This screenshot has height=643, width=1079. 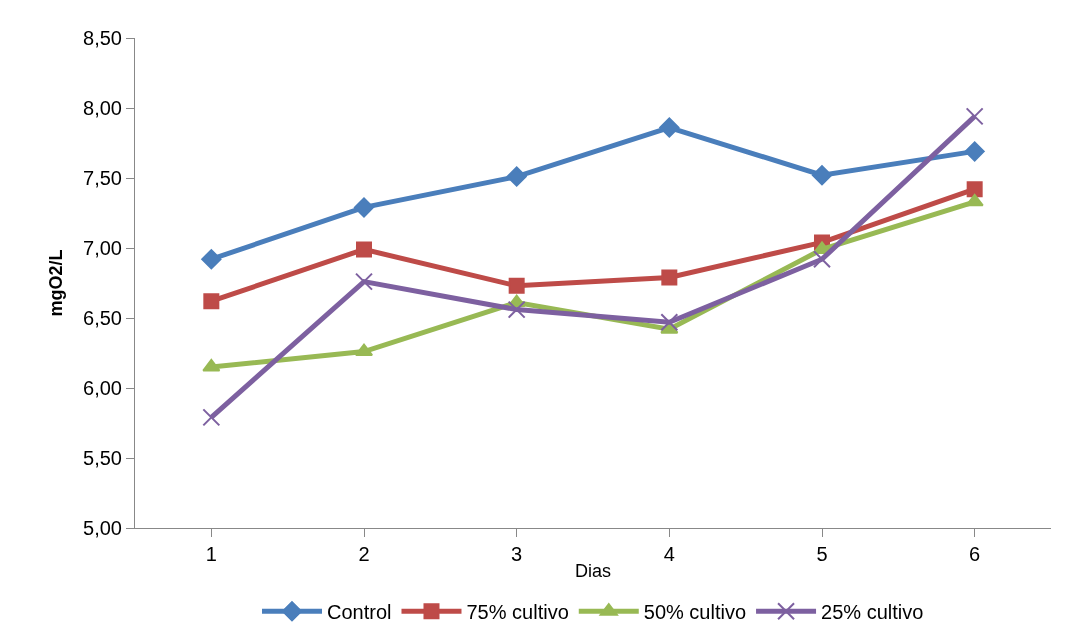 I want to click on y-tick-label: 7,00, so click(x=102, y=248).